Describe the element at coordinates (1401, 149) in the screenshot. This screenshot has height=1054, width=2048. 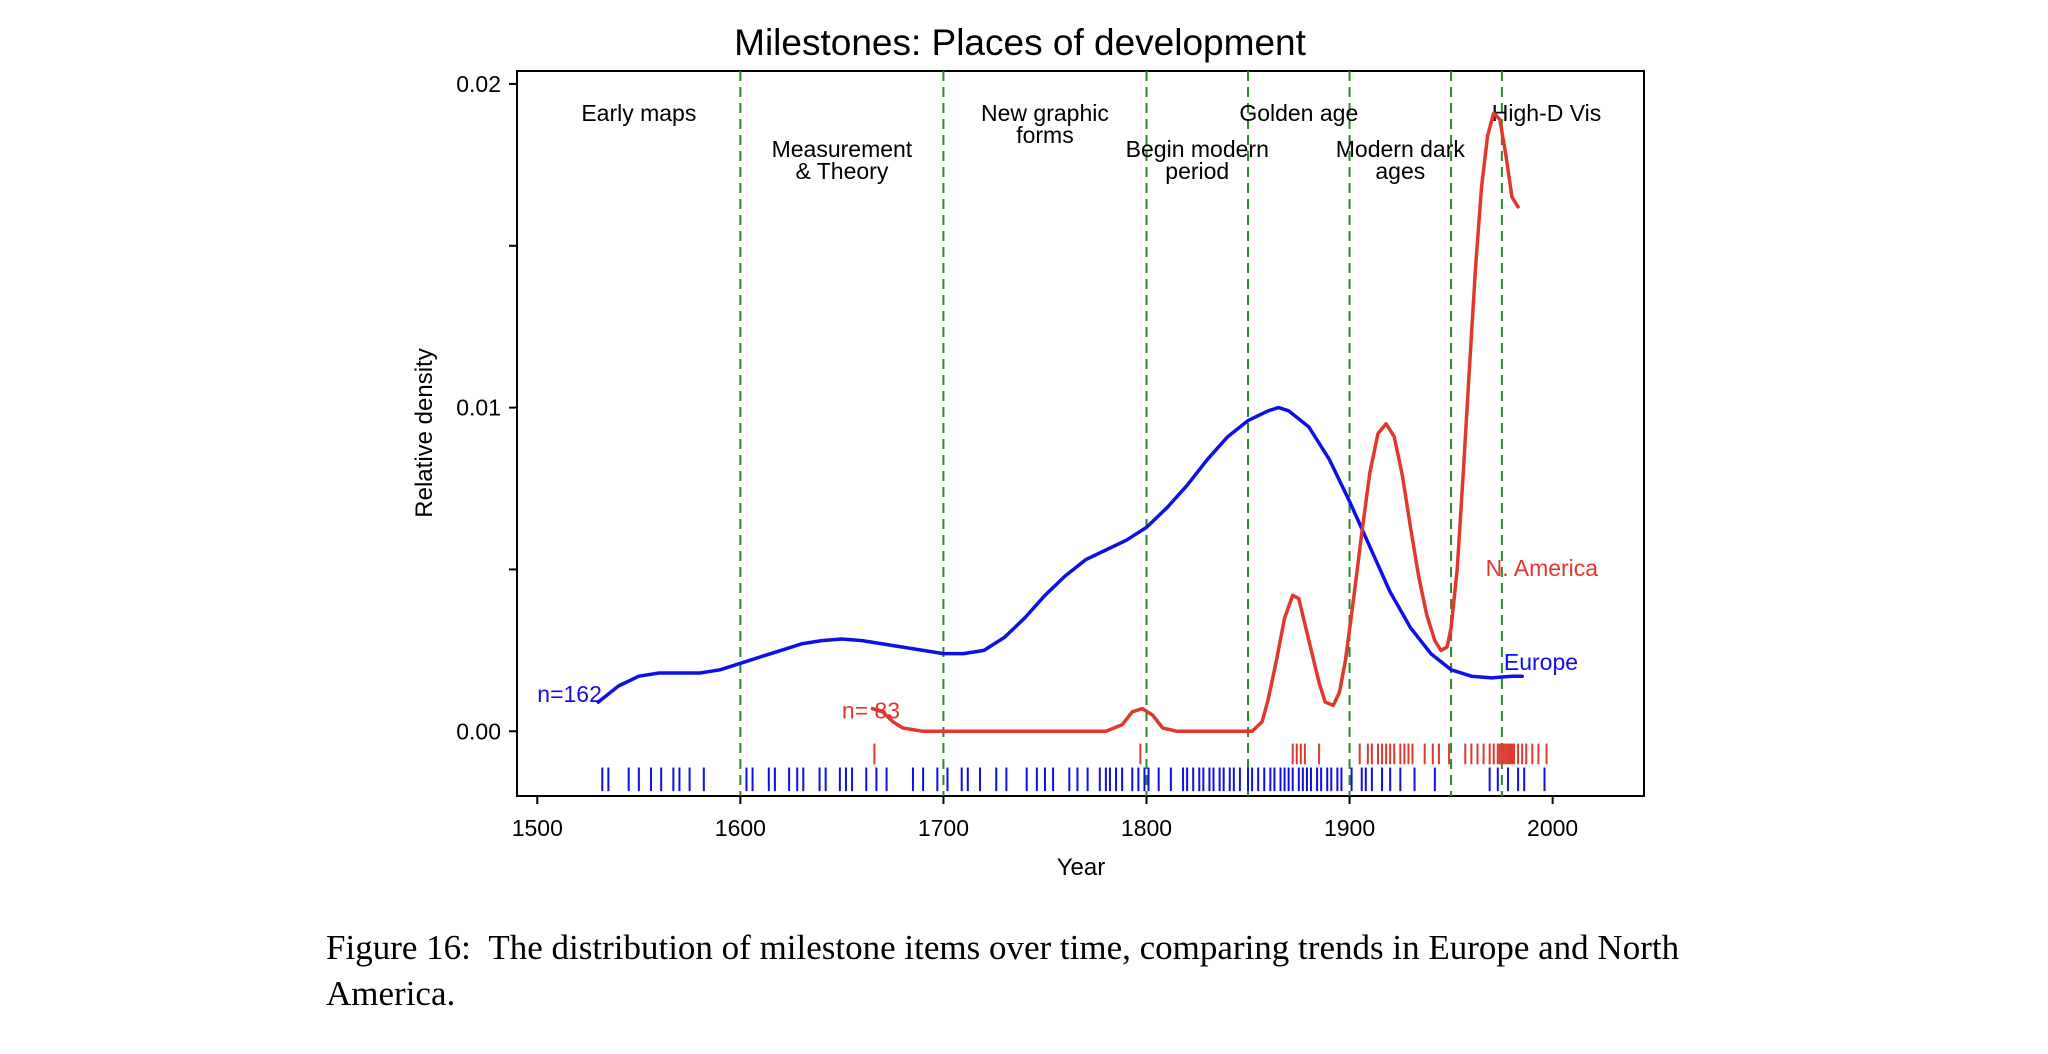
I see `period-label: Modern dark` at that location.